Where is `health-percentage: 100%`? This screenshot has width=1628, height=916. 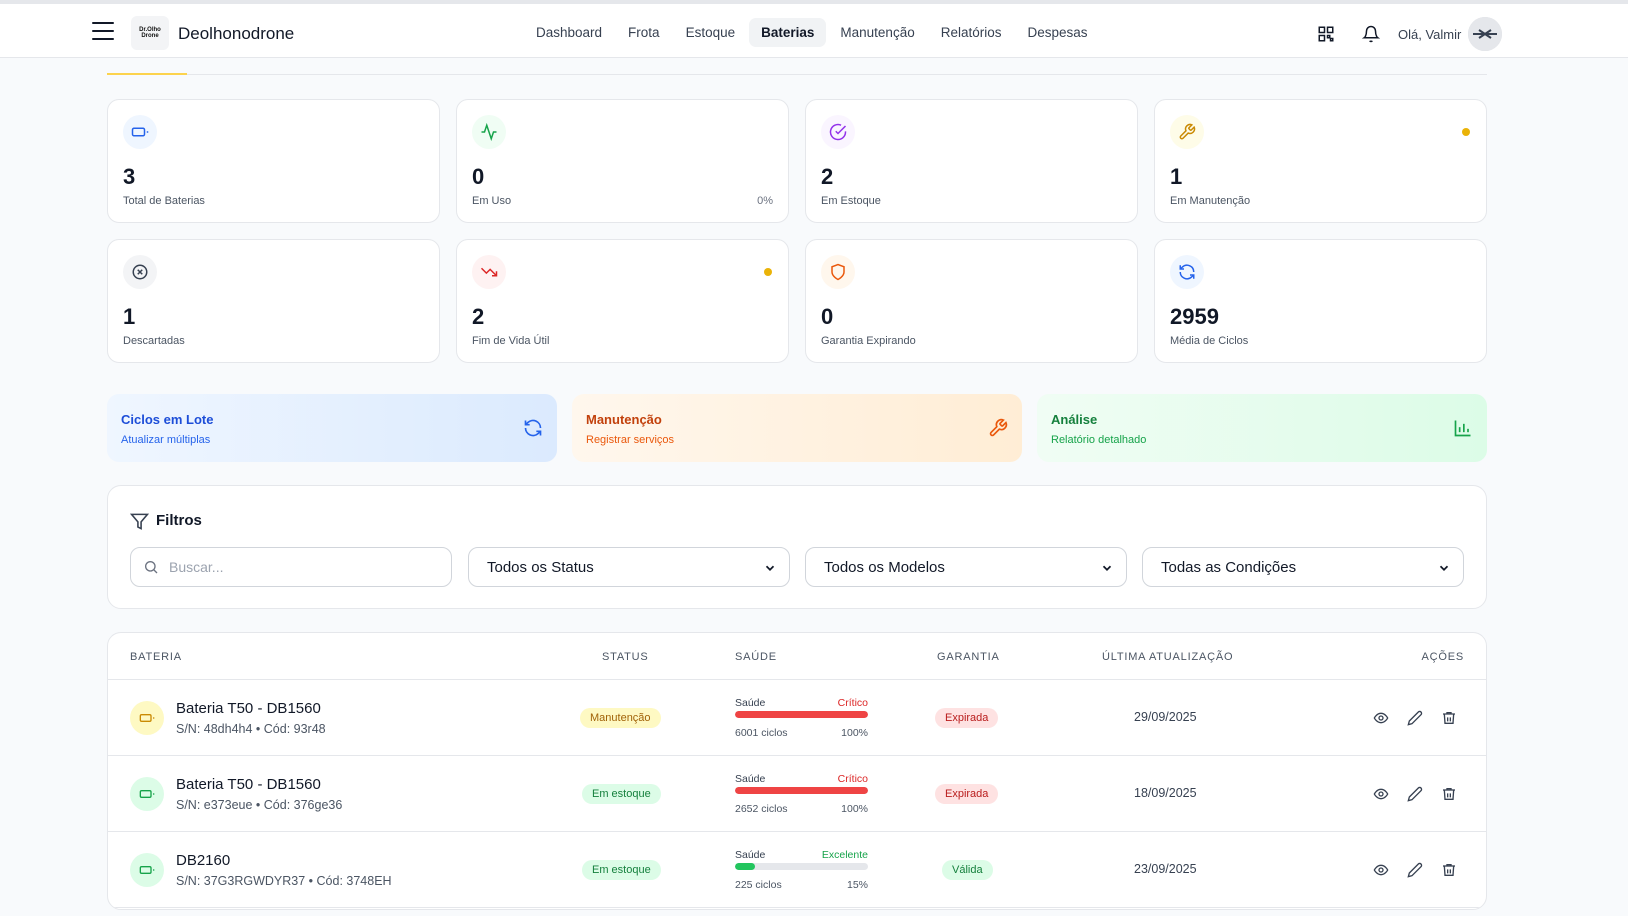 health-percentage: 100% is located at coordinates (854, 733).